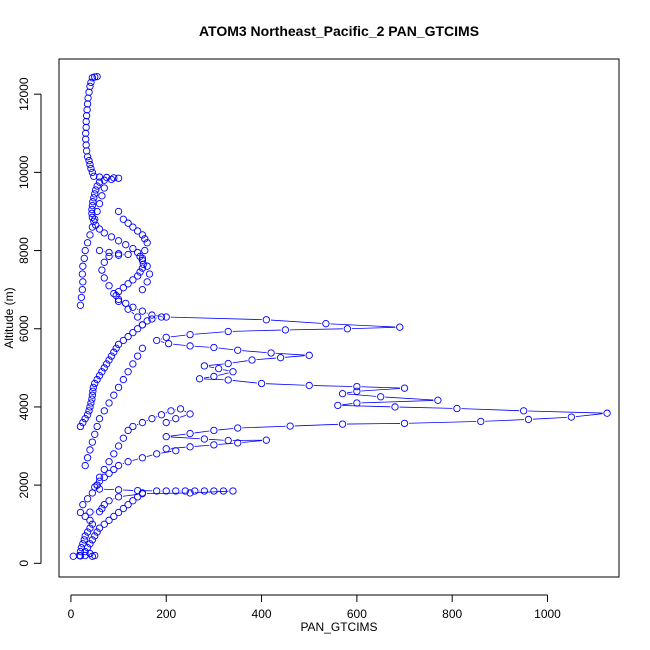 Image resolution: width=650 pixels, height=650 pixels. Describe the element at coordinates (338, 627) in the screenshot. I see `x-axis-label: PAN_GTCIMS` at that location.